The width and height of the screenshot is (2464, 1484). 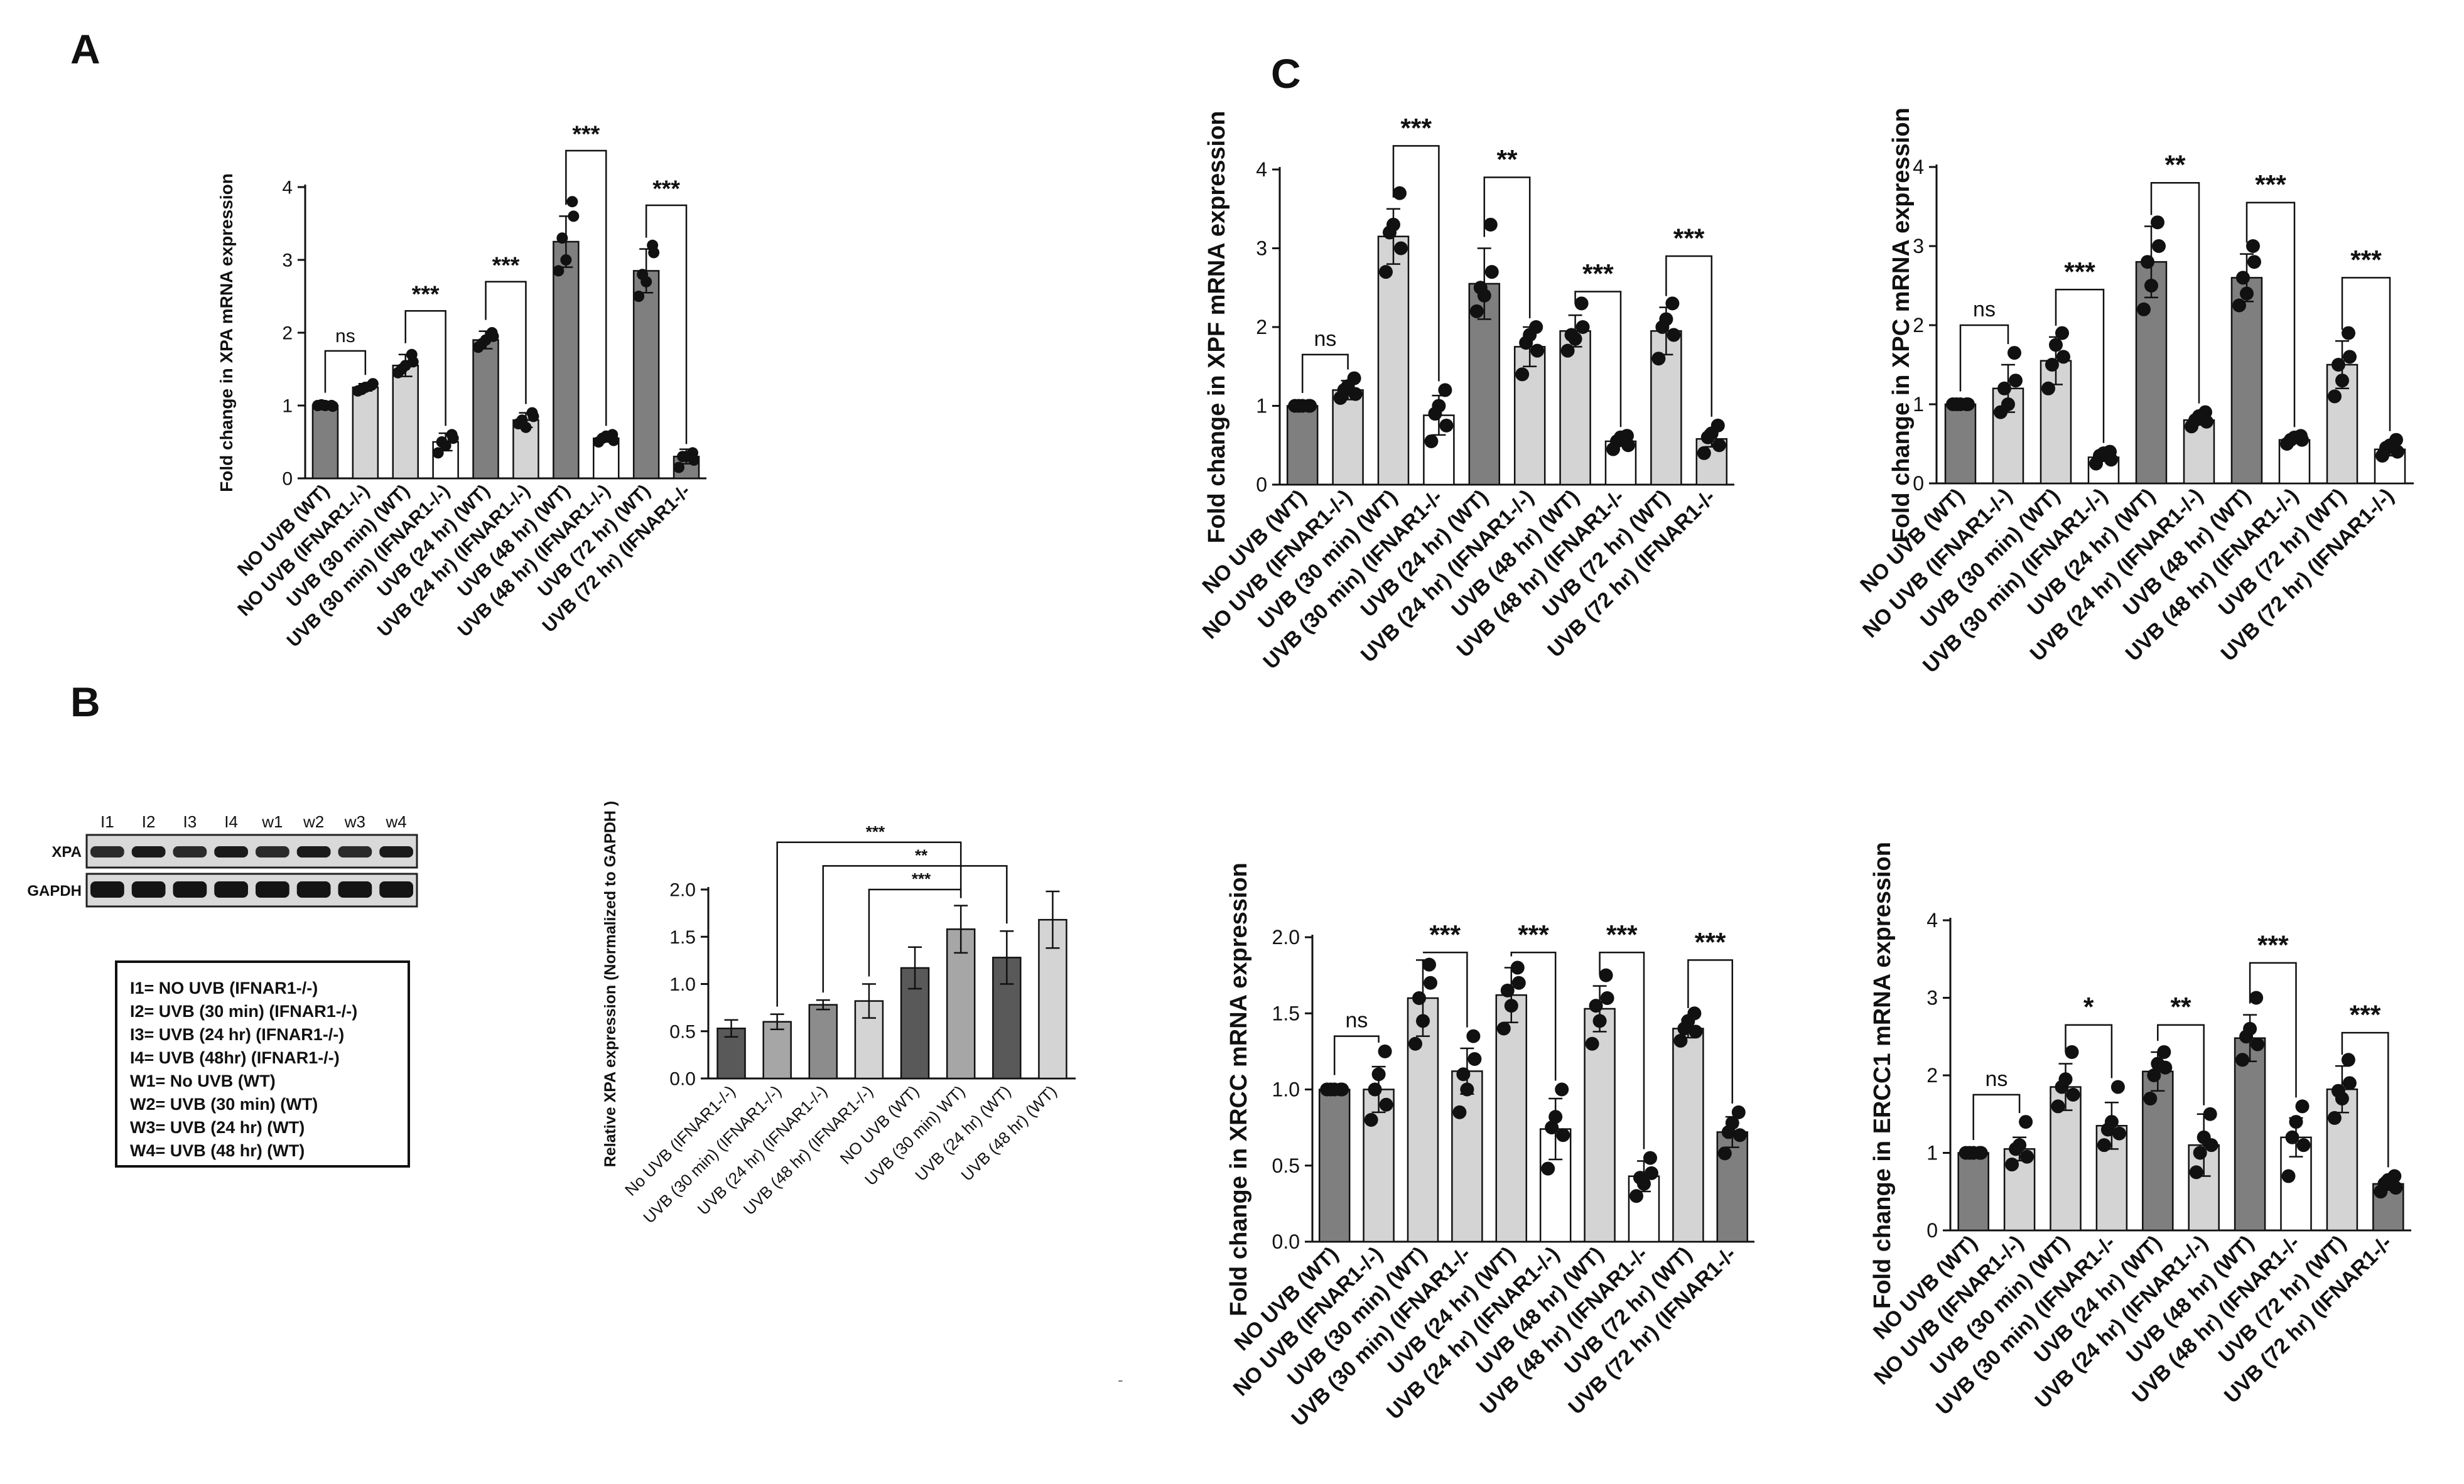 What do you see at coordinates (1882, 1075) in the screenshot?
I see `y-axis-label: Fold change in ERCC1 mRNA expression` at bounding box center [1882, 1075].